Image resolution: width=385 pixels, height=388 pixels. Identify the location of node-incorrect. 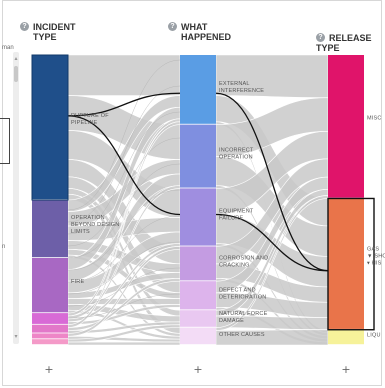
(198, 156).